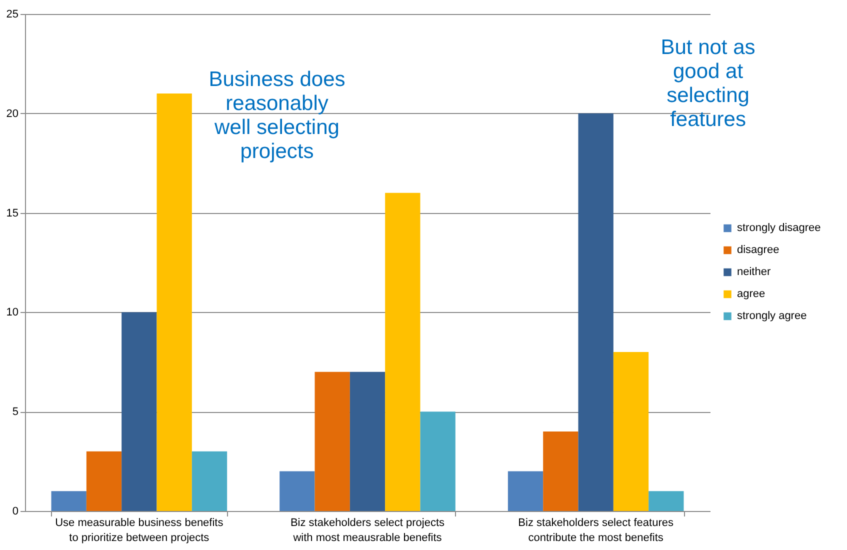  Describe the element at coordinates (772, 316) in the screenshot. I see `legend-label: strongly agree` at that location.